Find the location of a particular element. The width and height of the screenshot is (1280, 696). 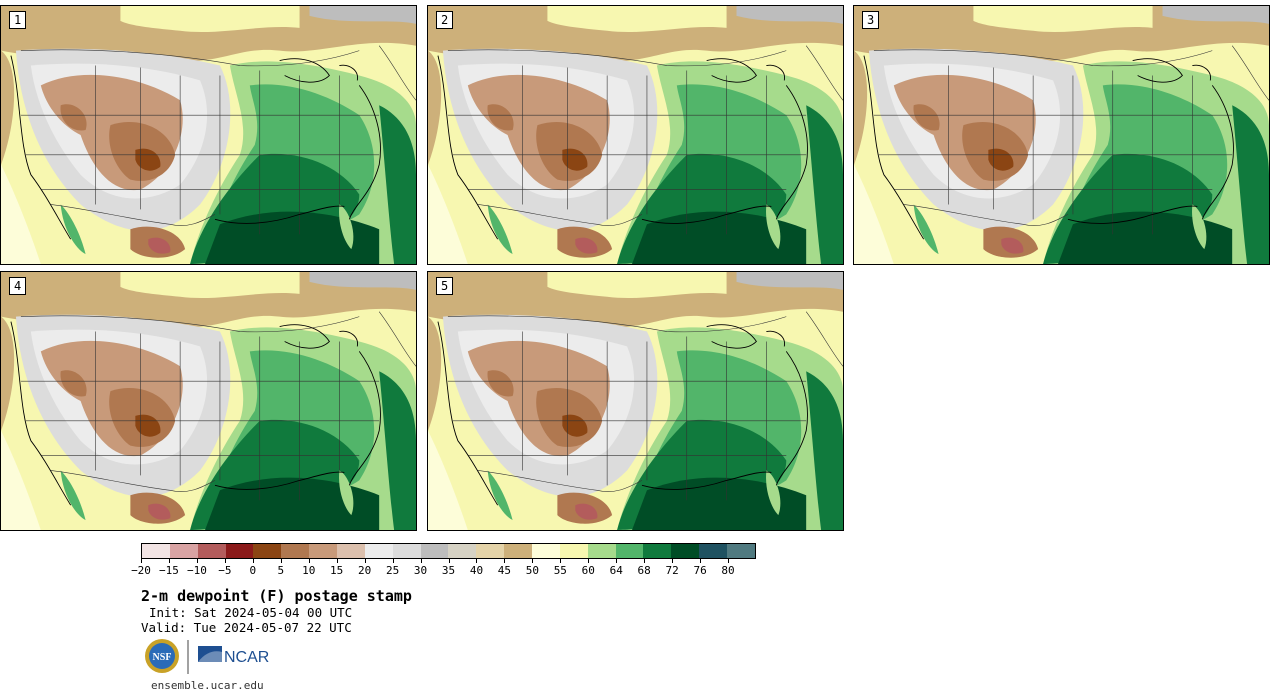

colorbar-tick-label: 80 is located at coordinates (728, 570).